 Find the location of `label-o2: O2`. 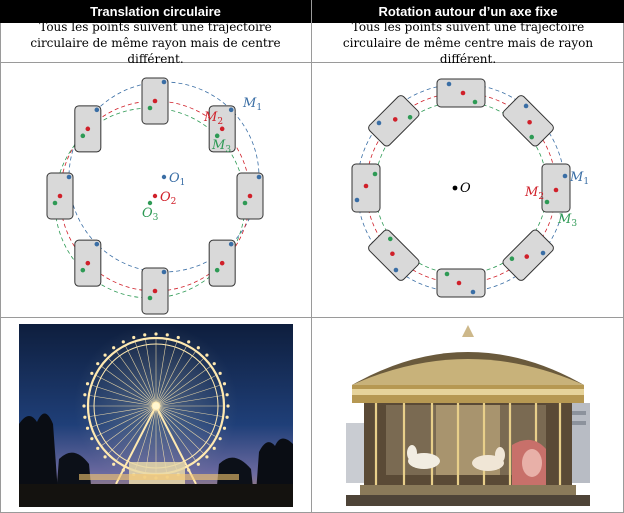

label-o2: O2 is located at coordinates (168, 198).